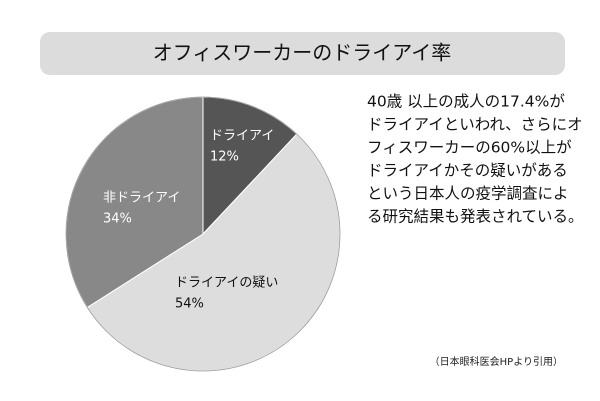  What do you see at coordinates (226, 283) in the screenshot?
I see `slice-label: ドライアイの疑い` at bounding box center [226, 283].